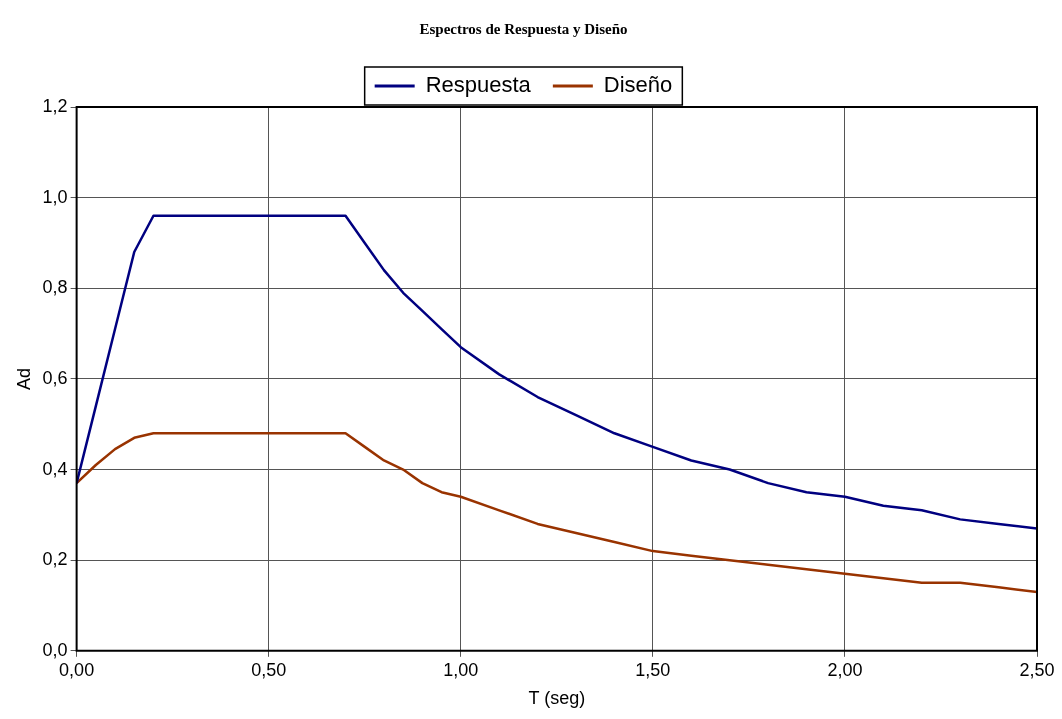  Describe the element at coordinates (557, 698) in the screenshot. I see `x-axis-title: T (seg)` at that location.